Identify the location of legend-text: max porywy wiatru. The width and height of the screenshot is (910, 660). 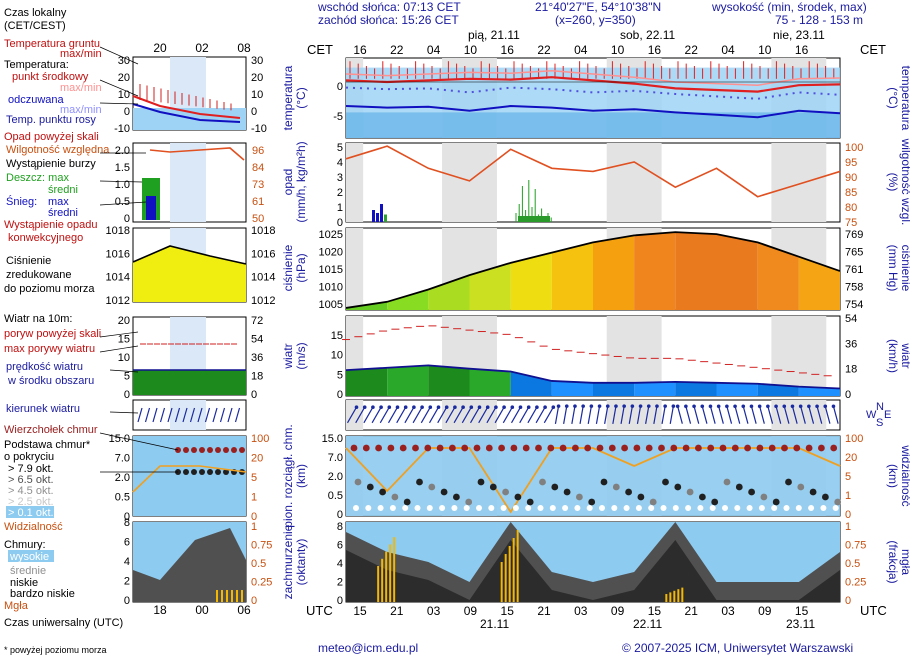
(49, 349).